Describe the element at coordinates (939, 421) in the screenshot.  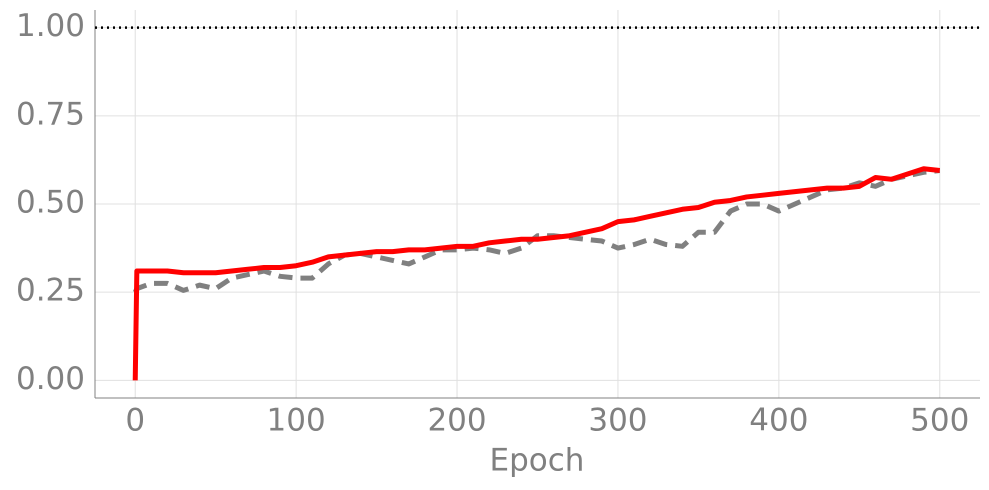
I see `x-tick-label: 500` at that location.